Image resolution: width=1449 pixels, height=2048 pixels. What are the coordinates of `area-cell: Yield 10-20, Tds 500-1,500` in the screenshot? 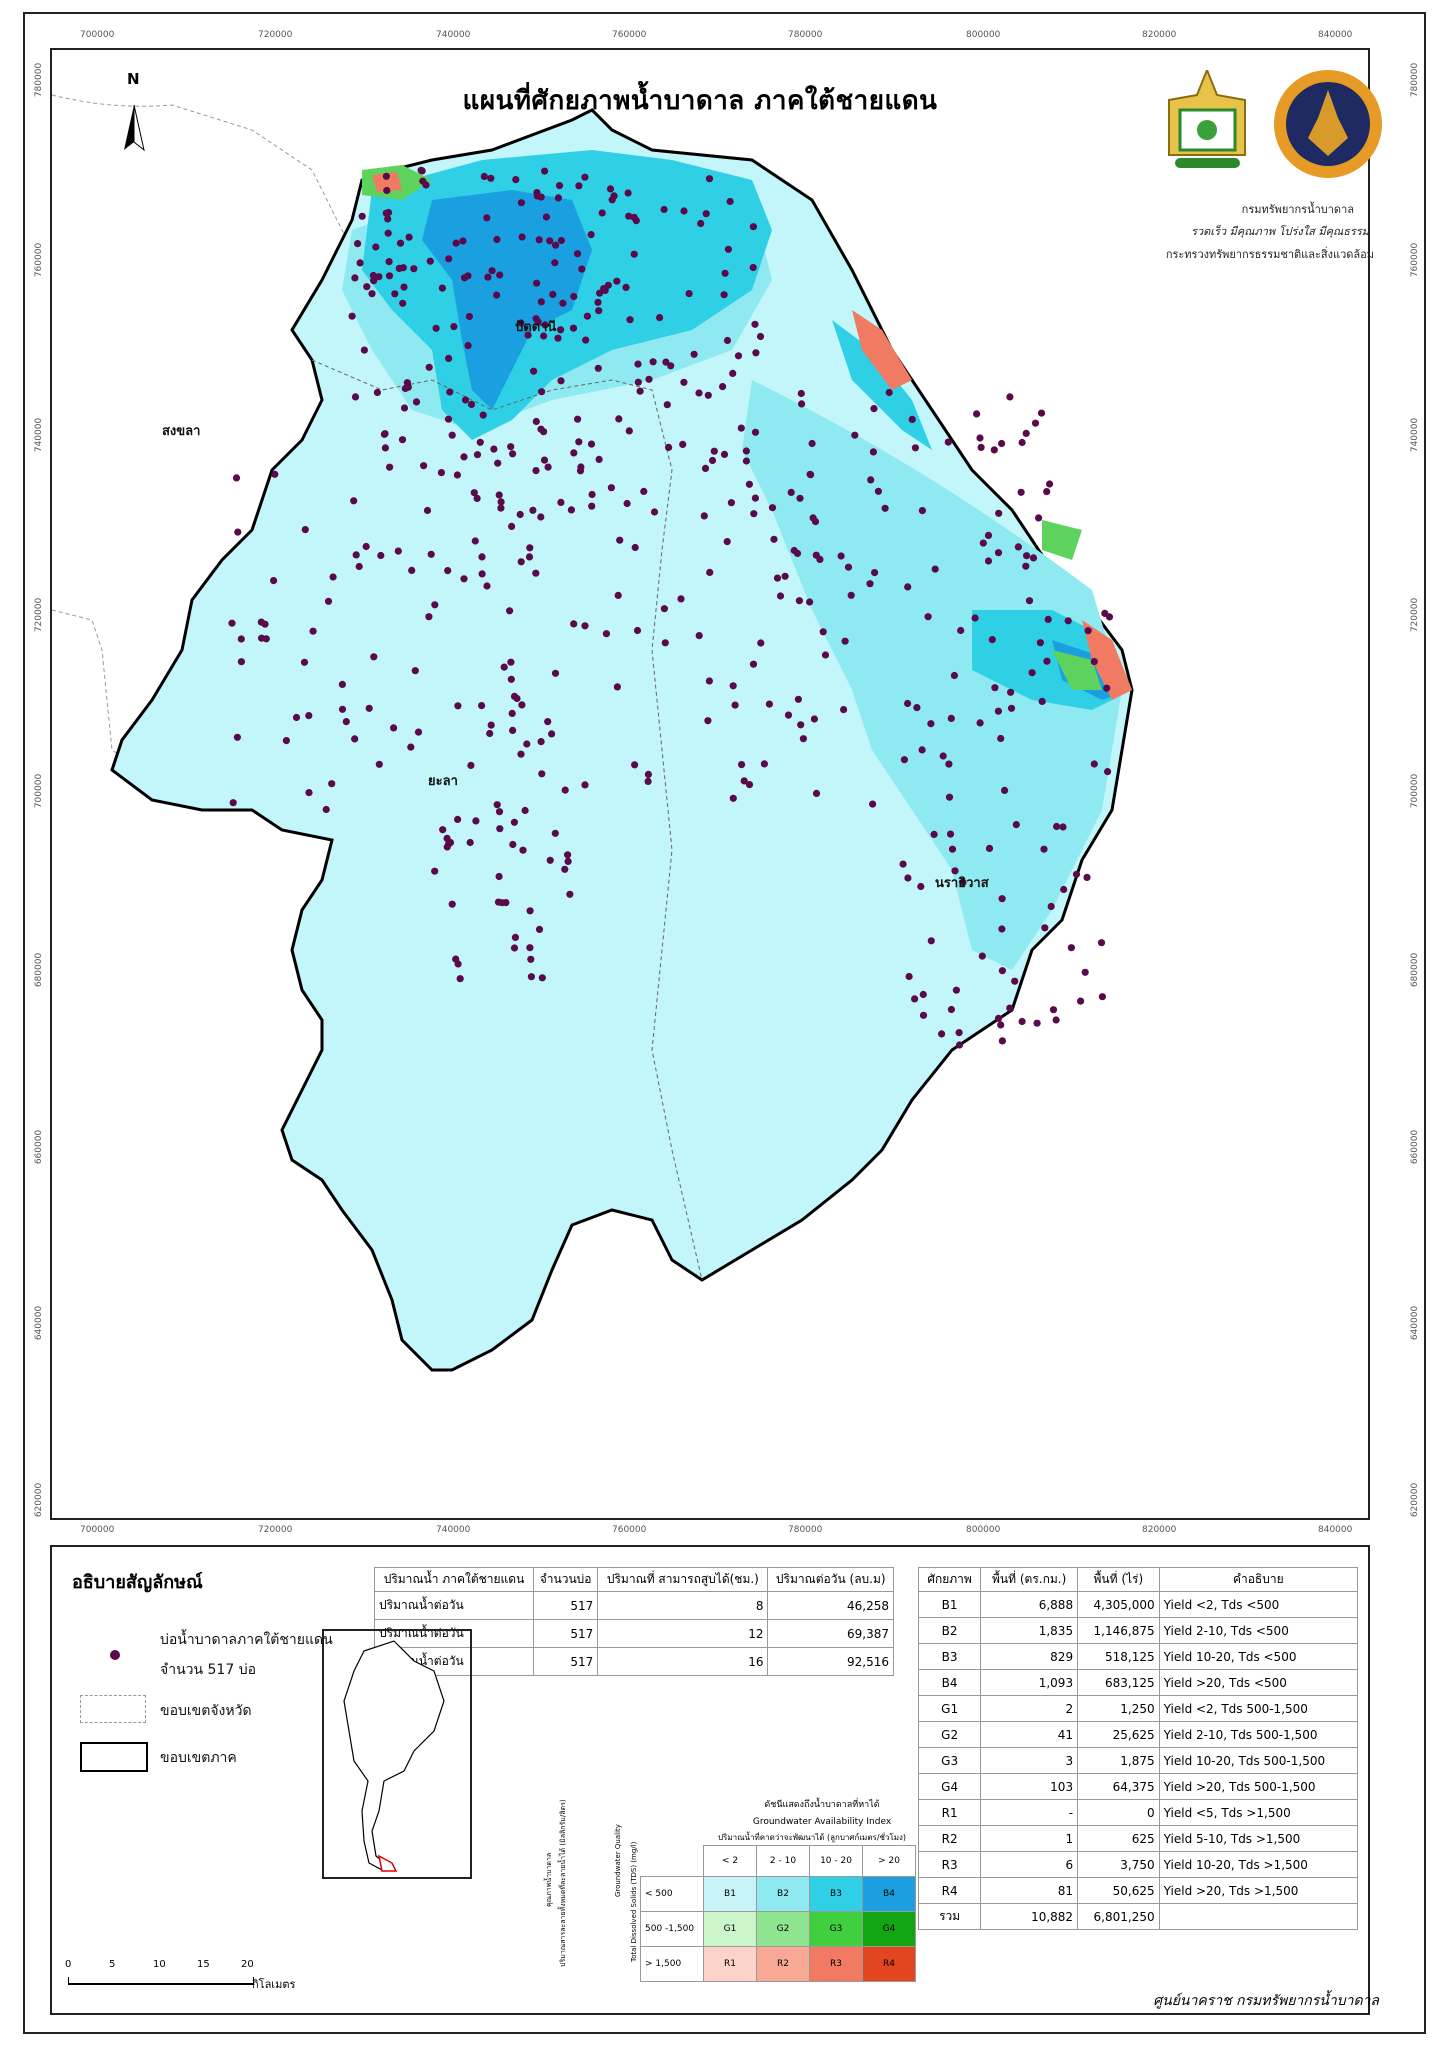 It's located at (1258, 1760).